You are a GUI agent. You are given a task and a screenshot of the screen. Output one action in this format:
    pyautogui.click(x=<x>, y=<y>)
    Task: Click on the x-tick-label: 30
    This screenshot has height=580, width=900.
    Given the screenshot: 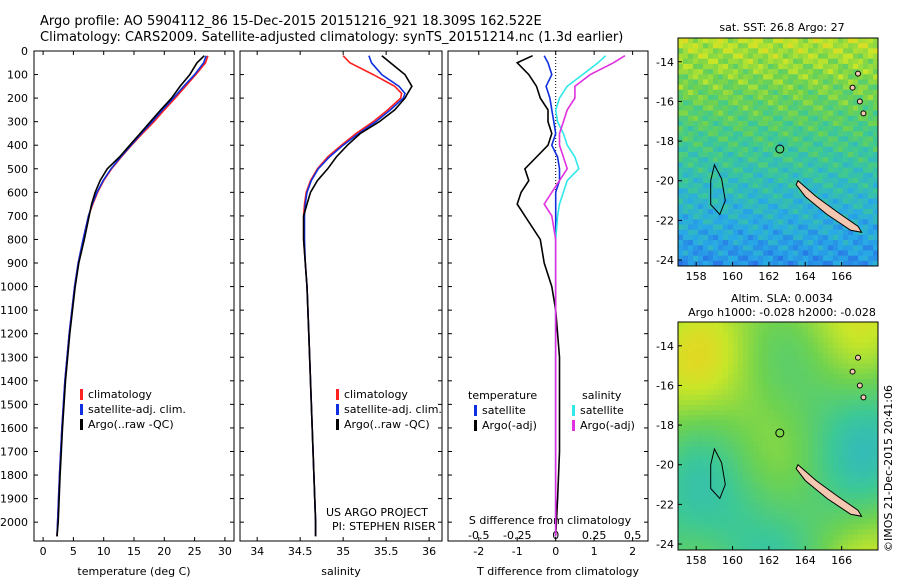 What is the action you would take?
    pyautogui.click(x=225, y=551)
    